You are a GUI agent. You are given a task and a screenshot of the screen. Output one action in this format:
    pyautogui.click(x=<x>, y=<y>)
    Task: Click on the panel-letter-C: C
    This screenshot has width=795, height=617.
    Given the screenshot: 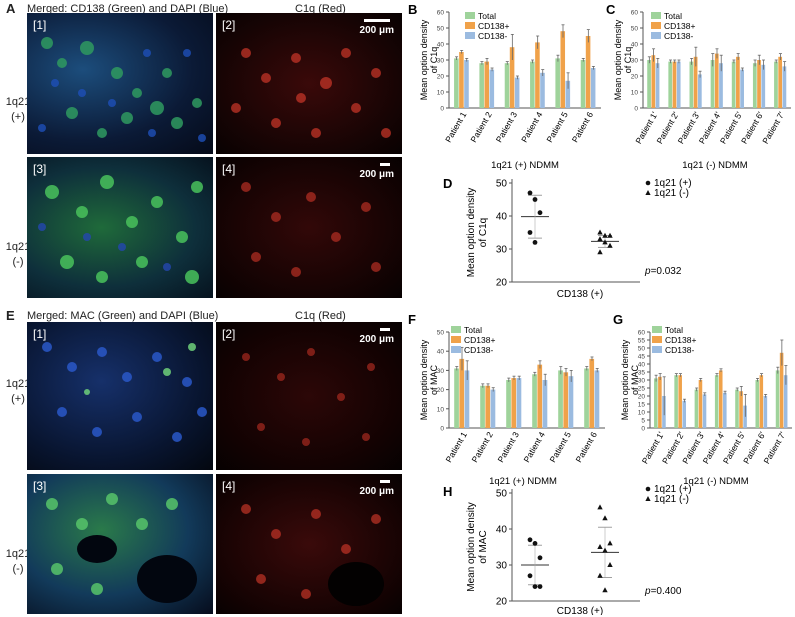 What is the action you would take?
    pyautogui.click(x=611, y=9)
    